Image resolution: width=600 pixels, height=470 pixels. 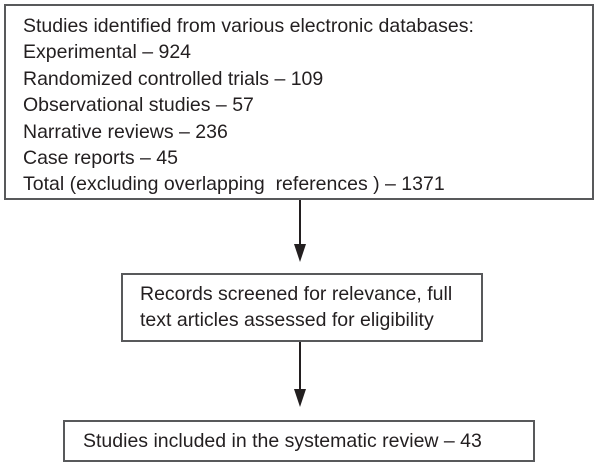 What do you see at coordinates (299, 398) in the screenshot?
I see `down-arrow-2-head-icon` at bounding box center [299, 398].